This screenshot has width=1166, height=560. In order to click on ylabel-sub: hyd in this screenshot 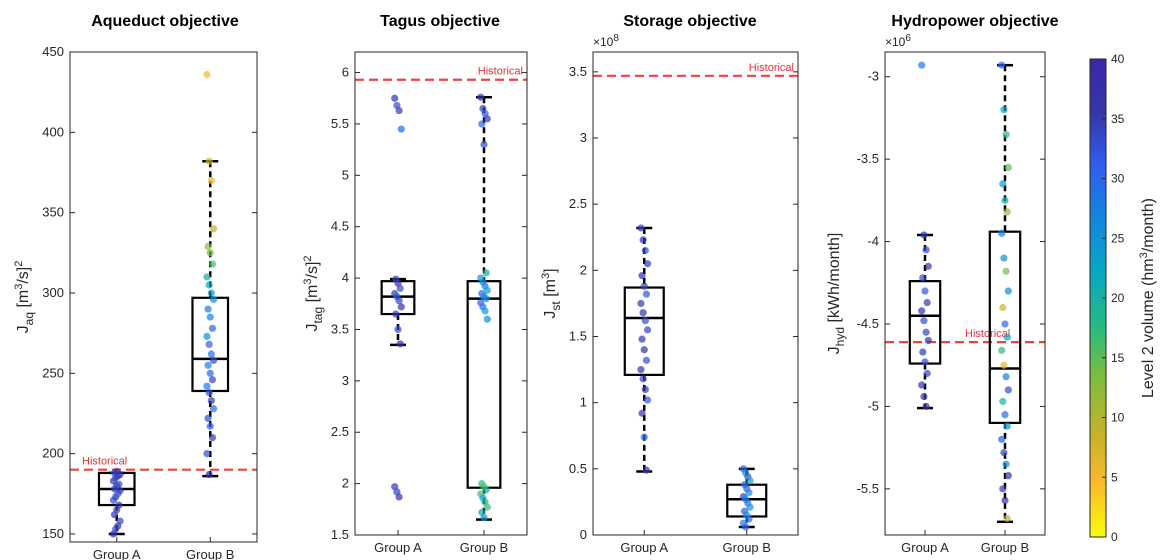, I will do `click(840, 336)`.